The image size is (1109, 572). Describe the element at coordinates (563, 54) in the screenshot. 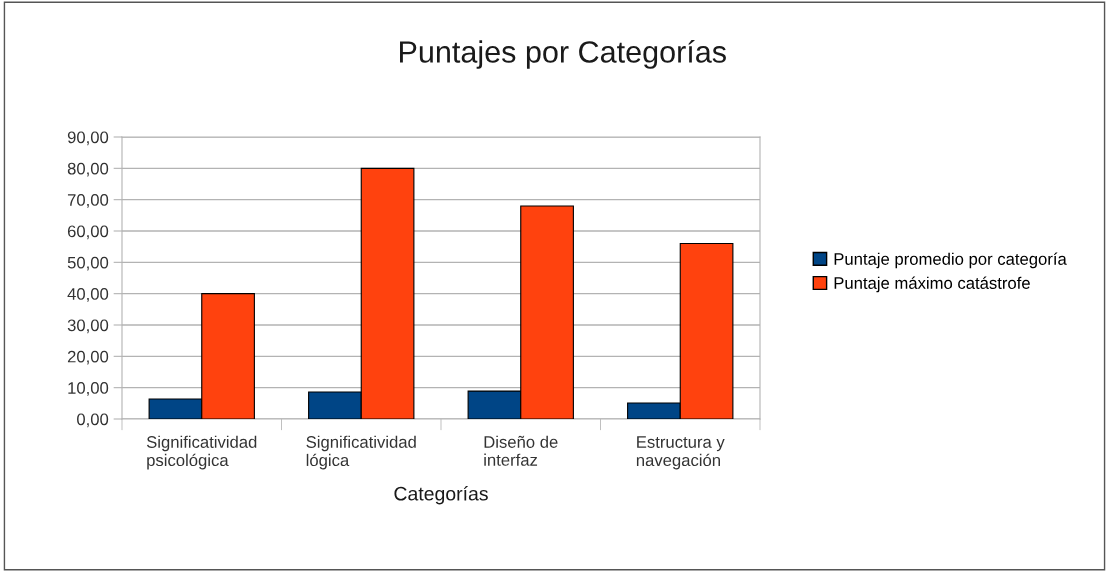

I see `chart-title: Puntajes por Categorías` at that location.